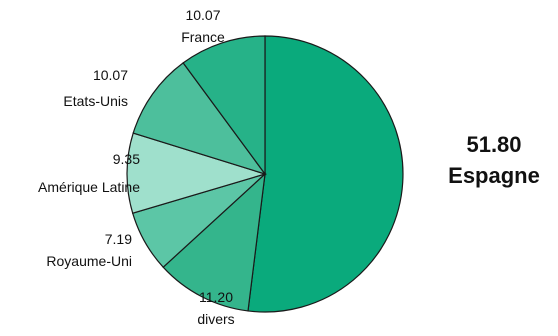  Describe the element at coordinates (89, 261) in the screenshot. I see `slice-label-royaume-uni: Royaume-Uni` at that location.